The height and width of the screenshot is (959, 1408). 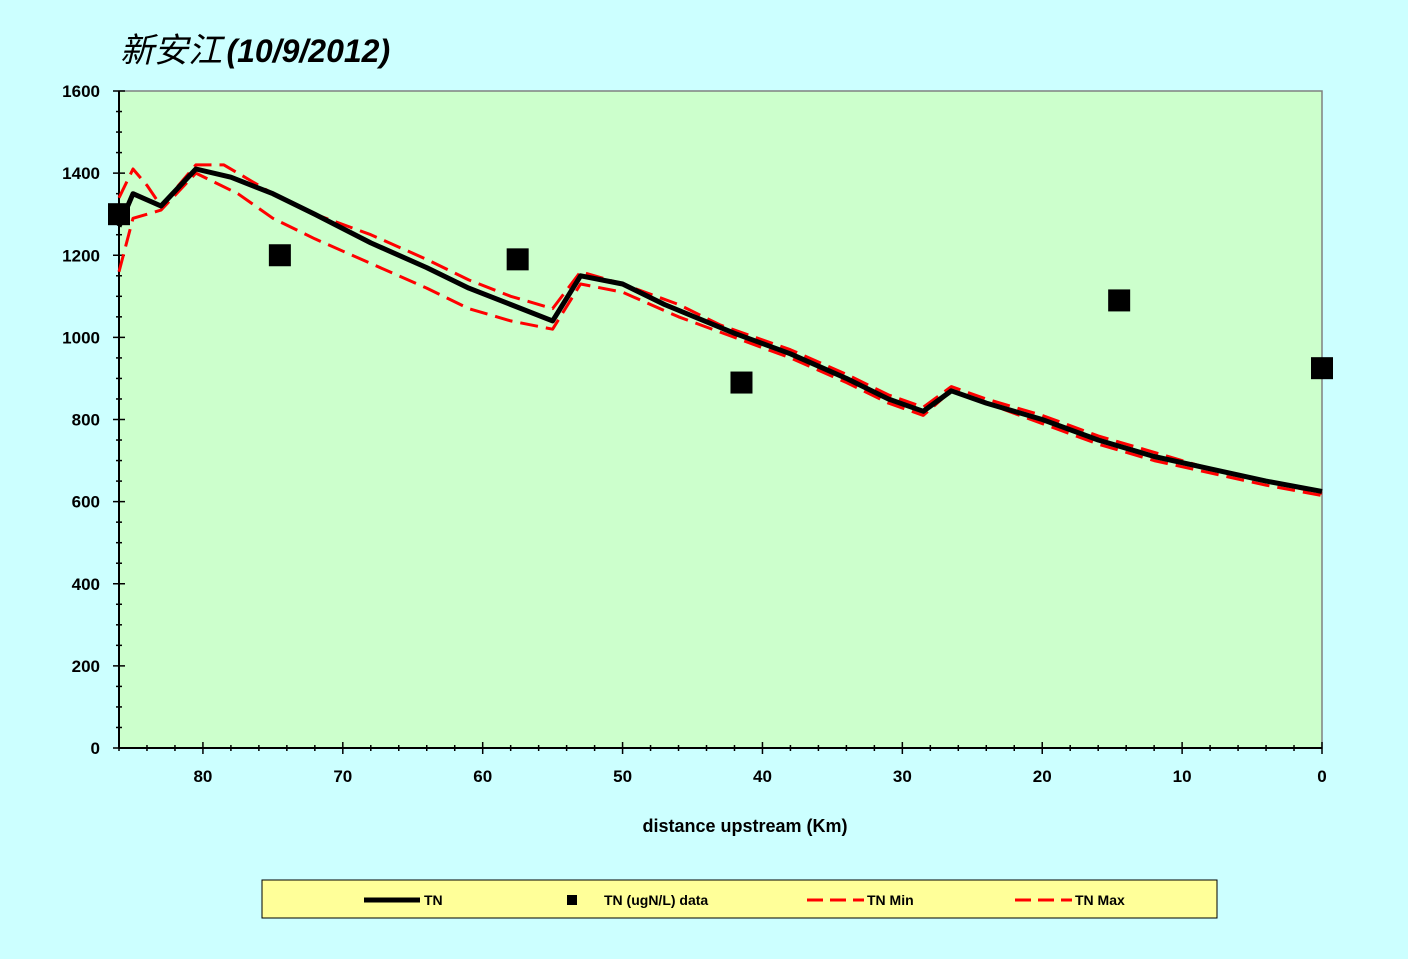 I want to click on y-tick-label: 1000, so click(x=81, y=337).